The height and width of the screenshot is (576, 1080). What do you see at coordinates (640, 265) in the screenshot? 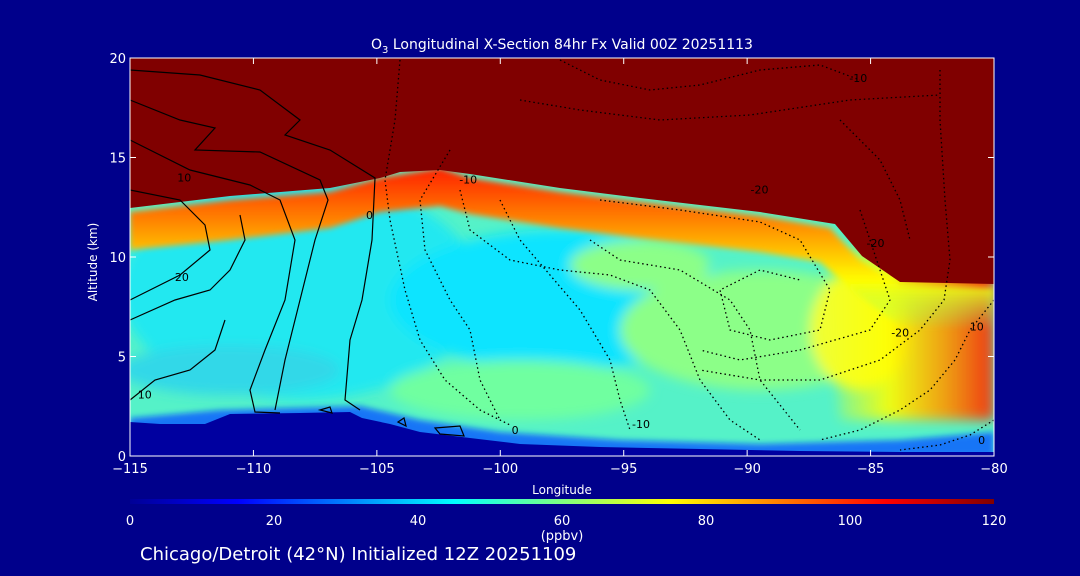
I see `field-green-center` at bounding box center [640, 265].